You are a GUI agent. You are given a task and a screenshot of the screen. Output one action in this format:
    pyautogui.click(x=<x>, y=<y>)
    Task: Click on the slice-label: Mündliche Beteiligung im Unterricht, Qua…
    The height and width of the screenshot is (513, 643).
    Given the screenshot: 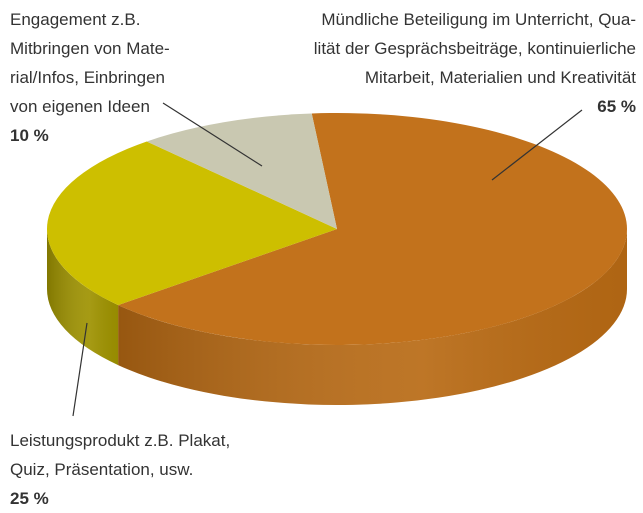 What is the action you would take?
    pyautogui.click(x=474, y=48)
    